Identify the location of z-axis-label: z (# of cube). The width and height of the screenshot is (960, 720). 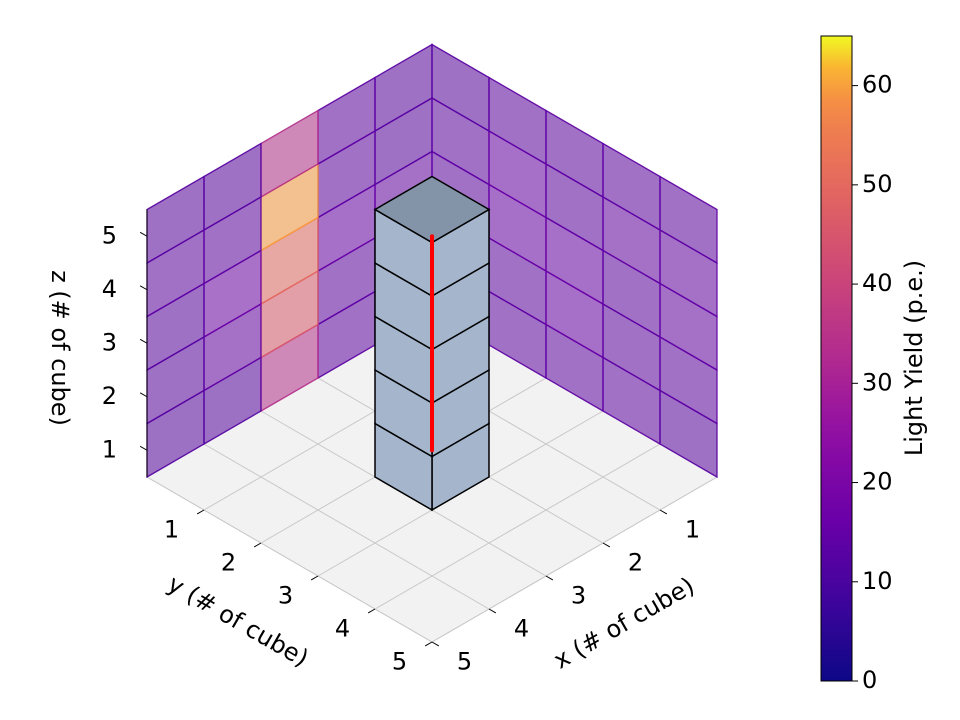
(60, 348).